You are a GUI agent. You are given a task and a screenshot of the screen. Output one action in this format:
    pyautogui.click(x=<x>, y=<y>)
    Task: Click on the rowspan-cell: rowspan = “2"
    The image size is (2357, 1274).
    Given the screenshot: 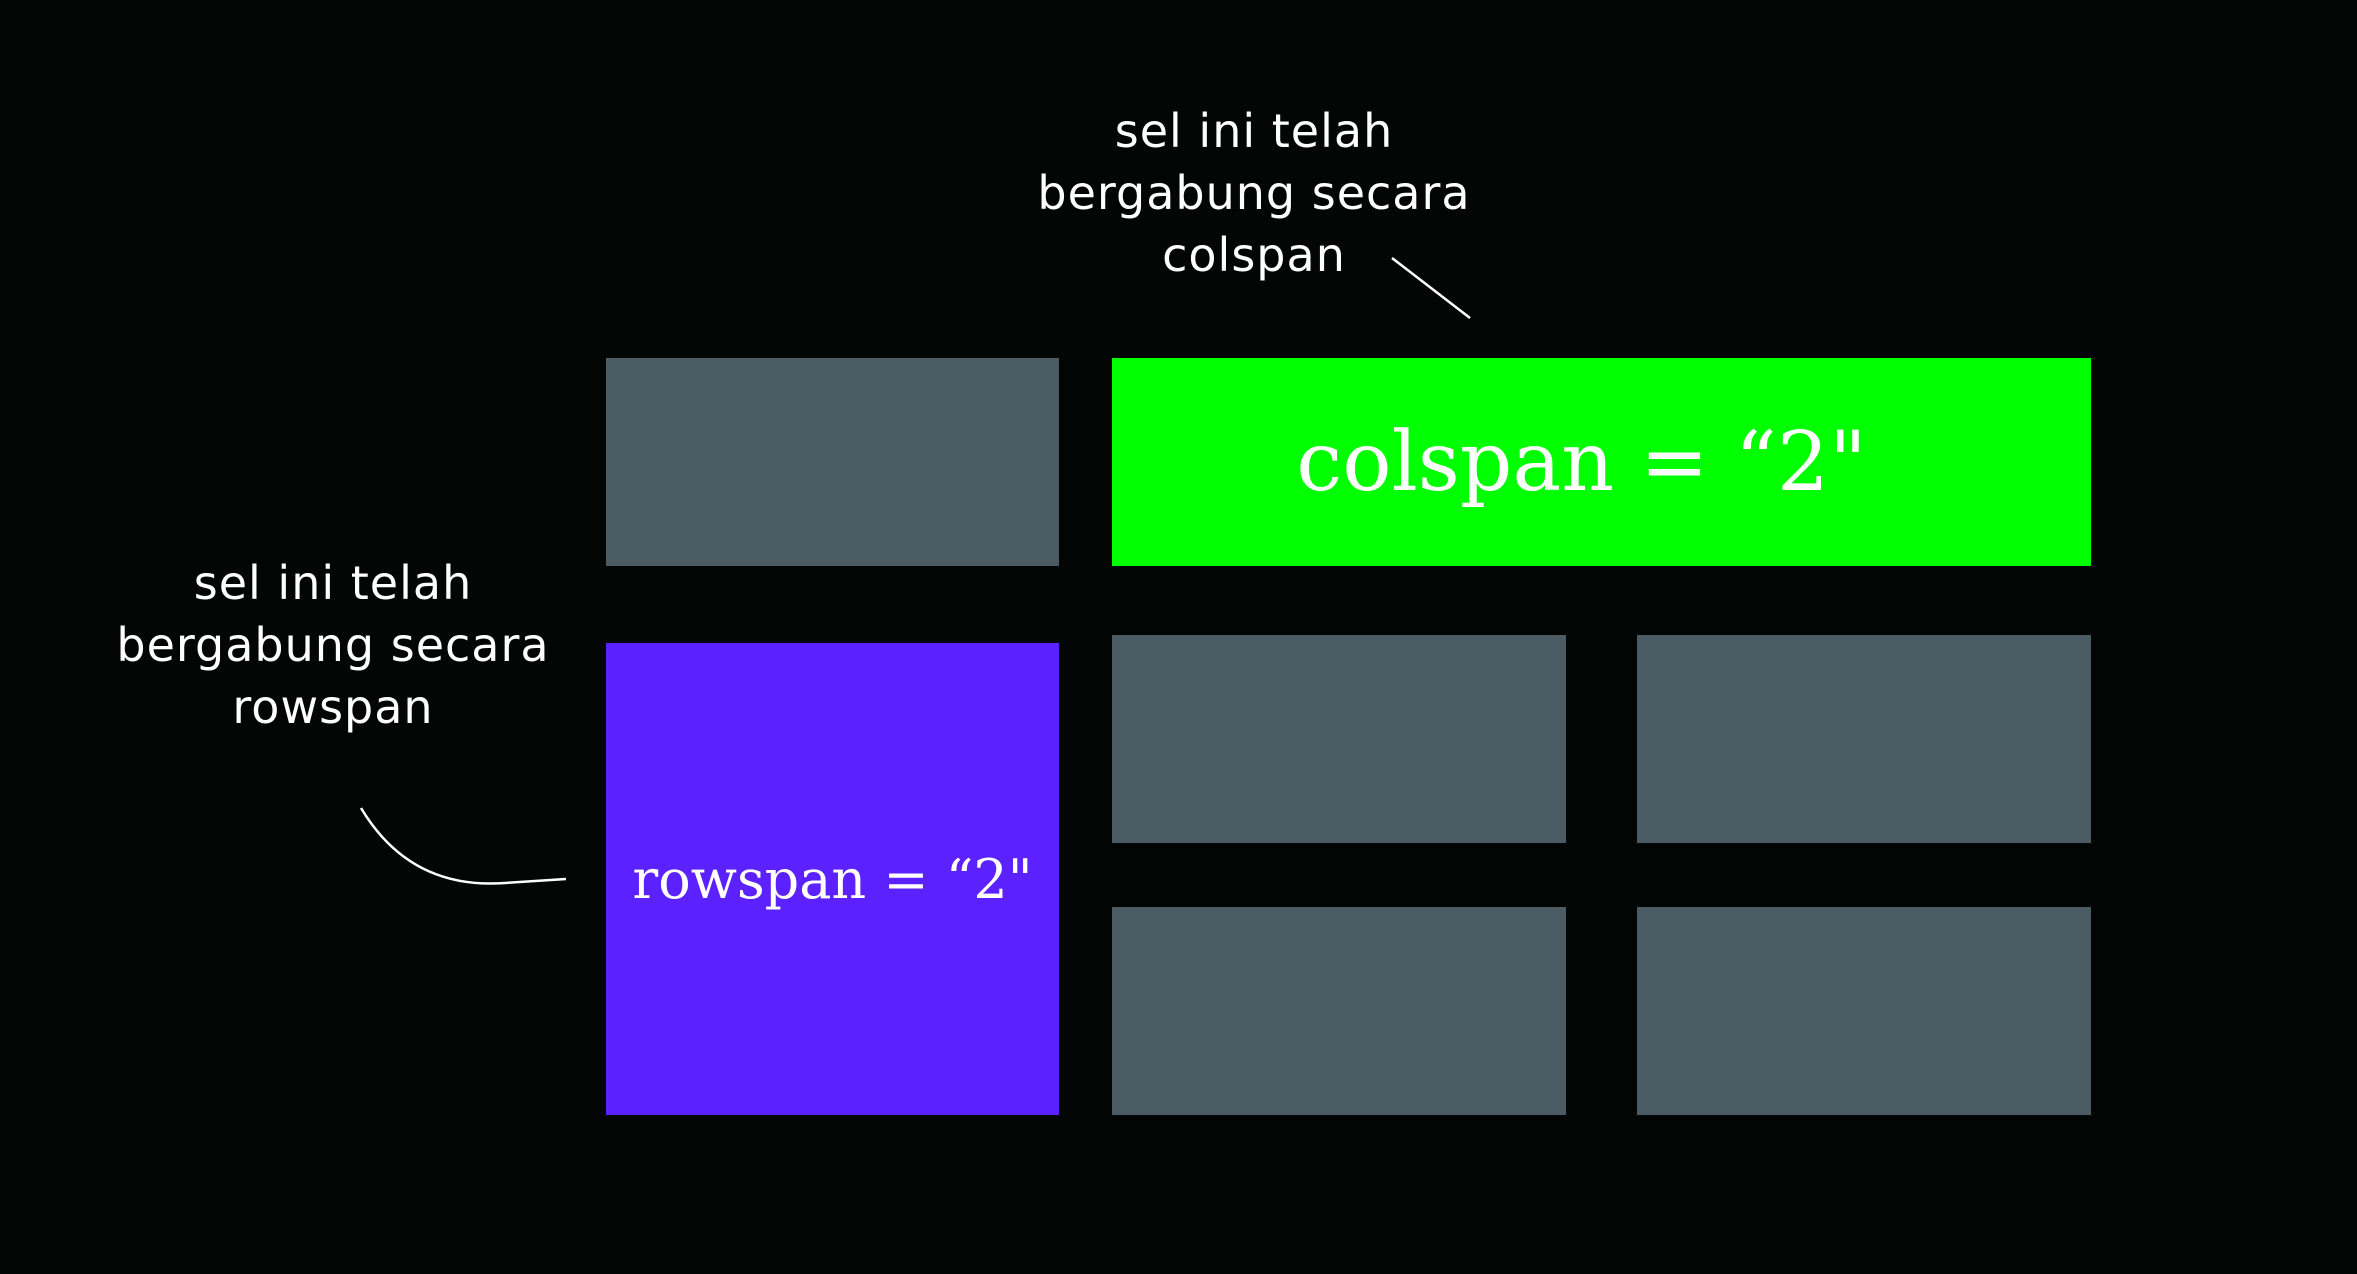 What is the action you would take?
    pyautogui.click(x=832, y=879)
    